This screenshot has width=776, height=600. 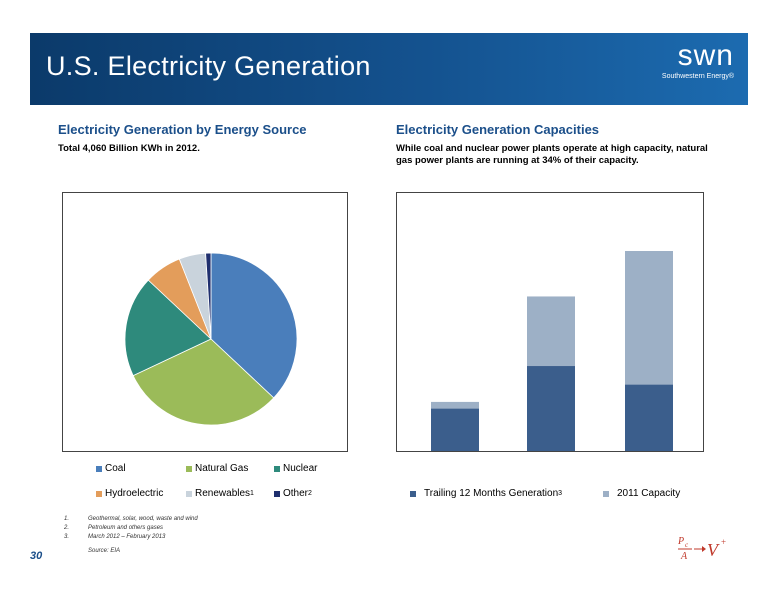 What do you see at coordinates (697, 76) in the screenshot?
I see `logo-subtitle: Southwestern Energy®` at bounding box center [697, 76].